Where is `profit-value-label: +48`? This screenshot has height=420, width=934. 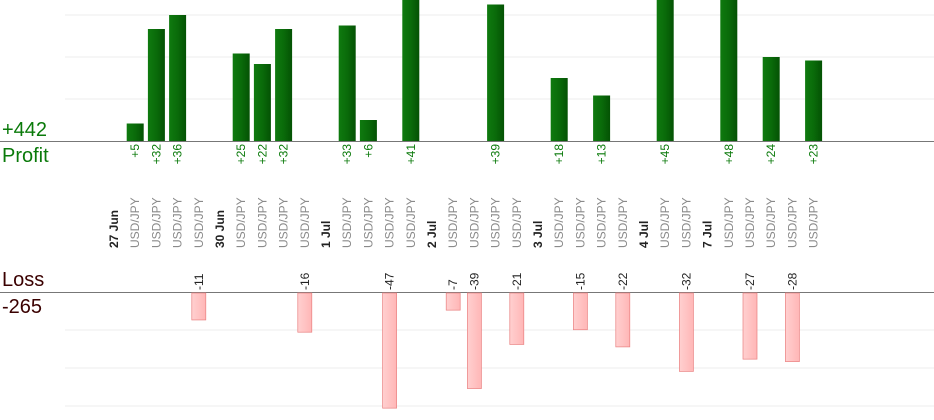
profit-value-label: +48 is located at coordinates (729, 154).